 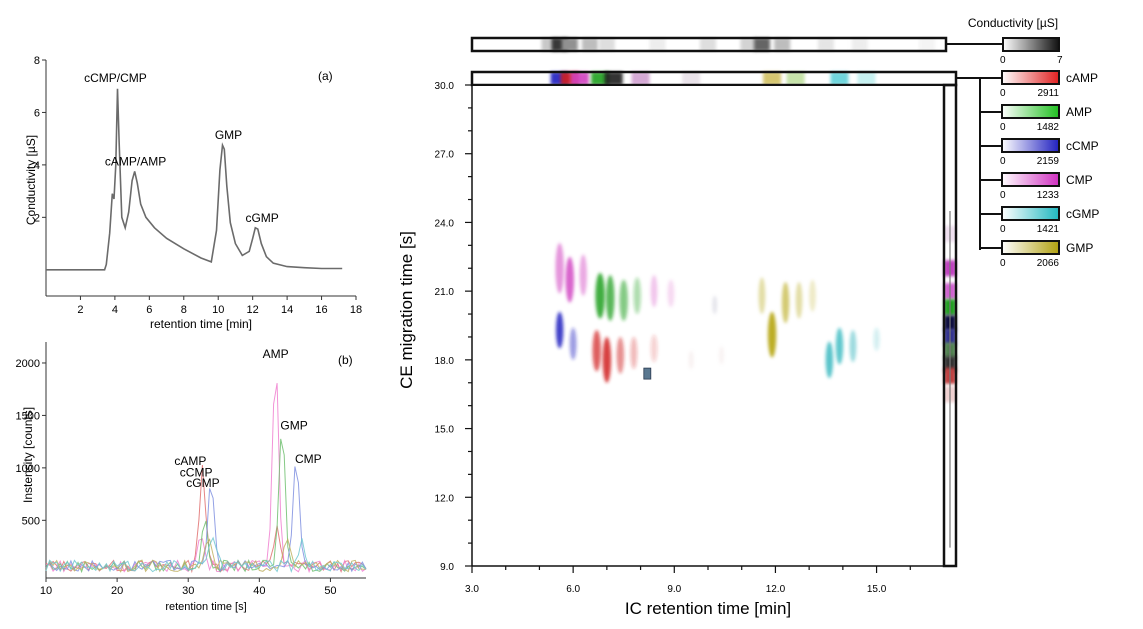 What do you see at coordinates (40, 139) in the screenshot?
I see `panel-a-y-ticks: 2 4 6 8` at bounding box center [40, 139].